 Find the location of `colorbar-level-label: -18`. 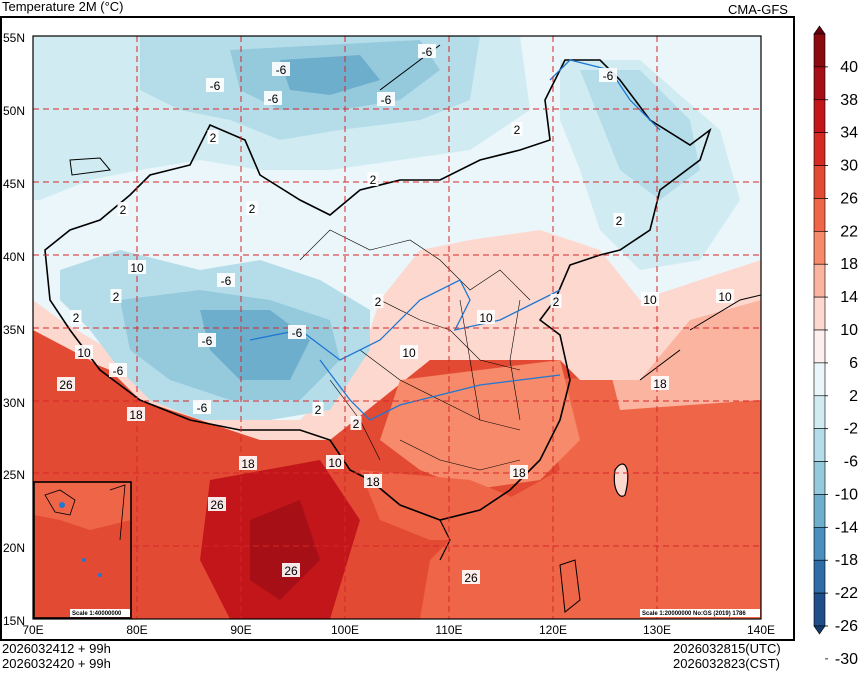

colorbar-level-label: -18 is located at coordinates (846, 560).